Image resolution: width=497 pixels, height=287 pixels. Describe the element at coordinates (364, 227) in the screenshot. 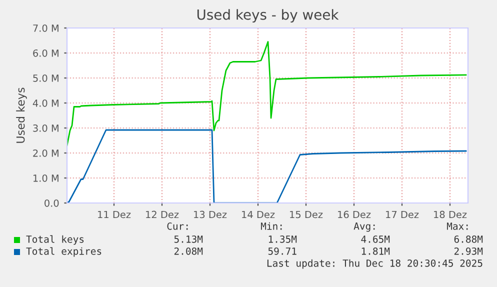

I see `text: Avg:` at that location.